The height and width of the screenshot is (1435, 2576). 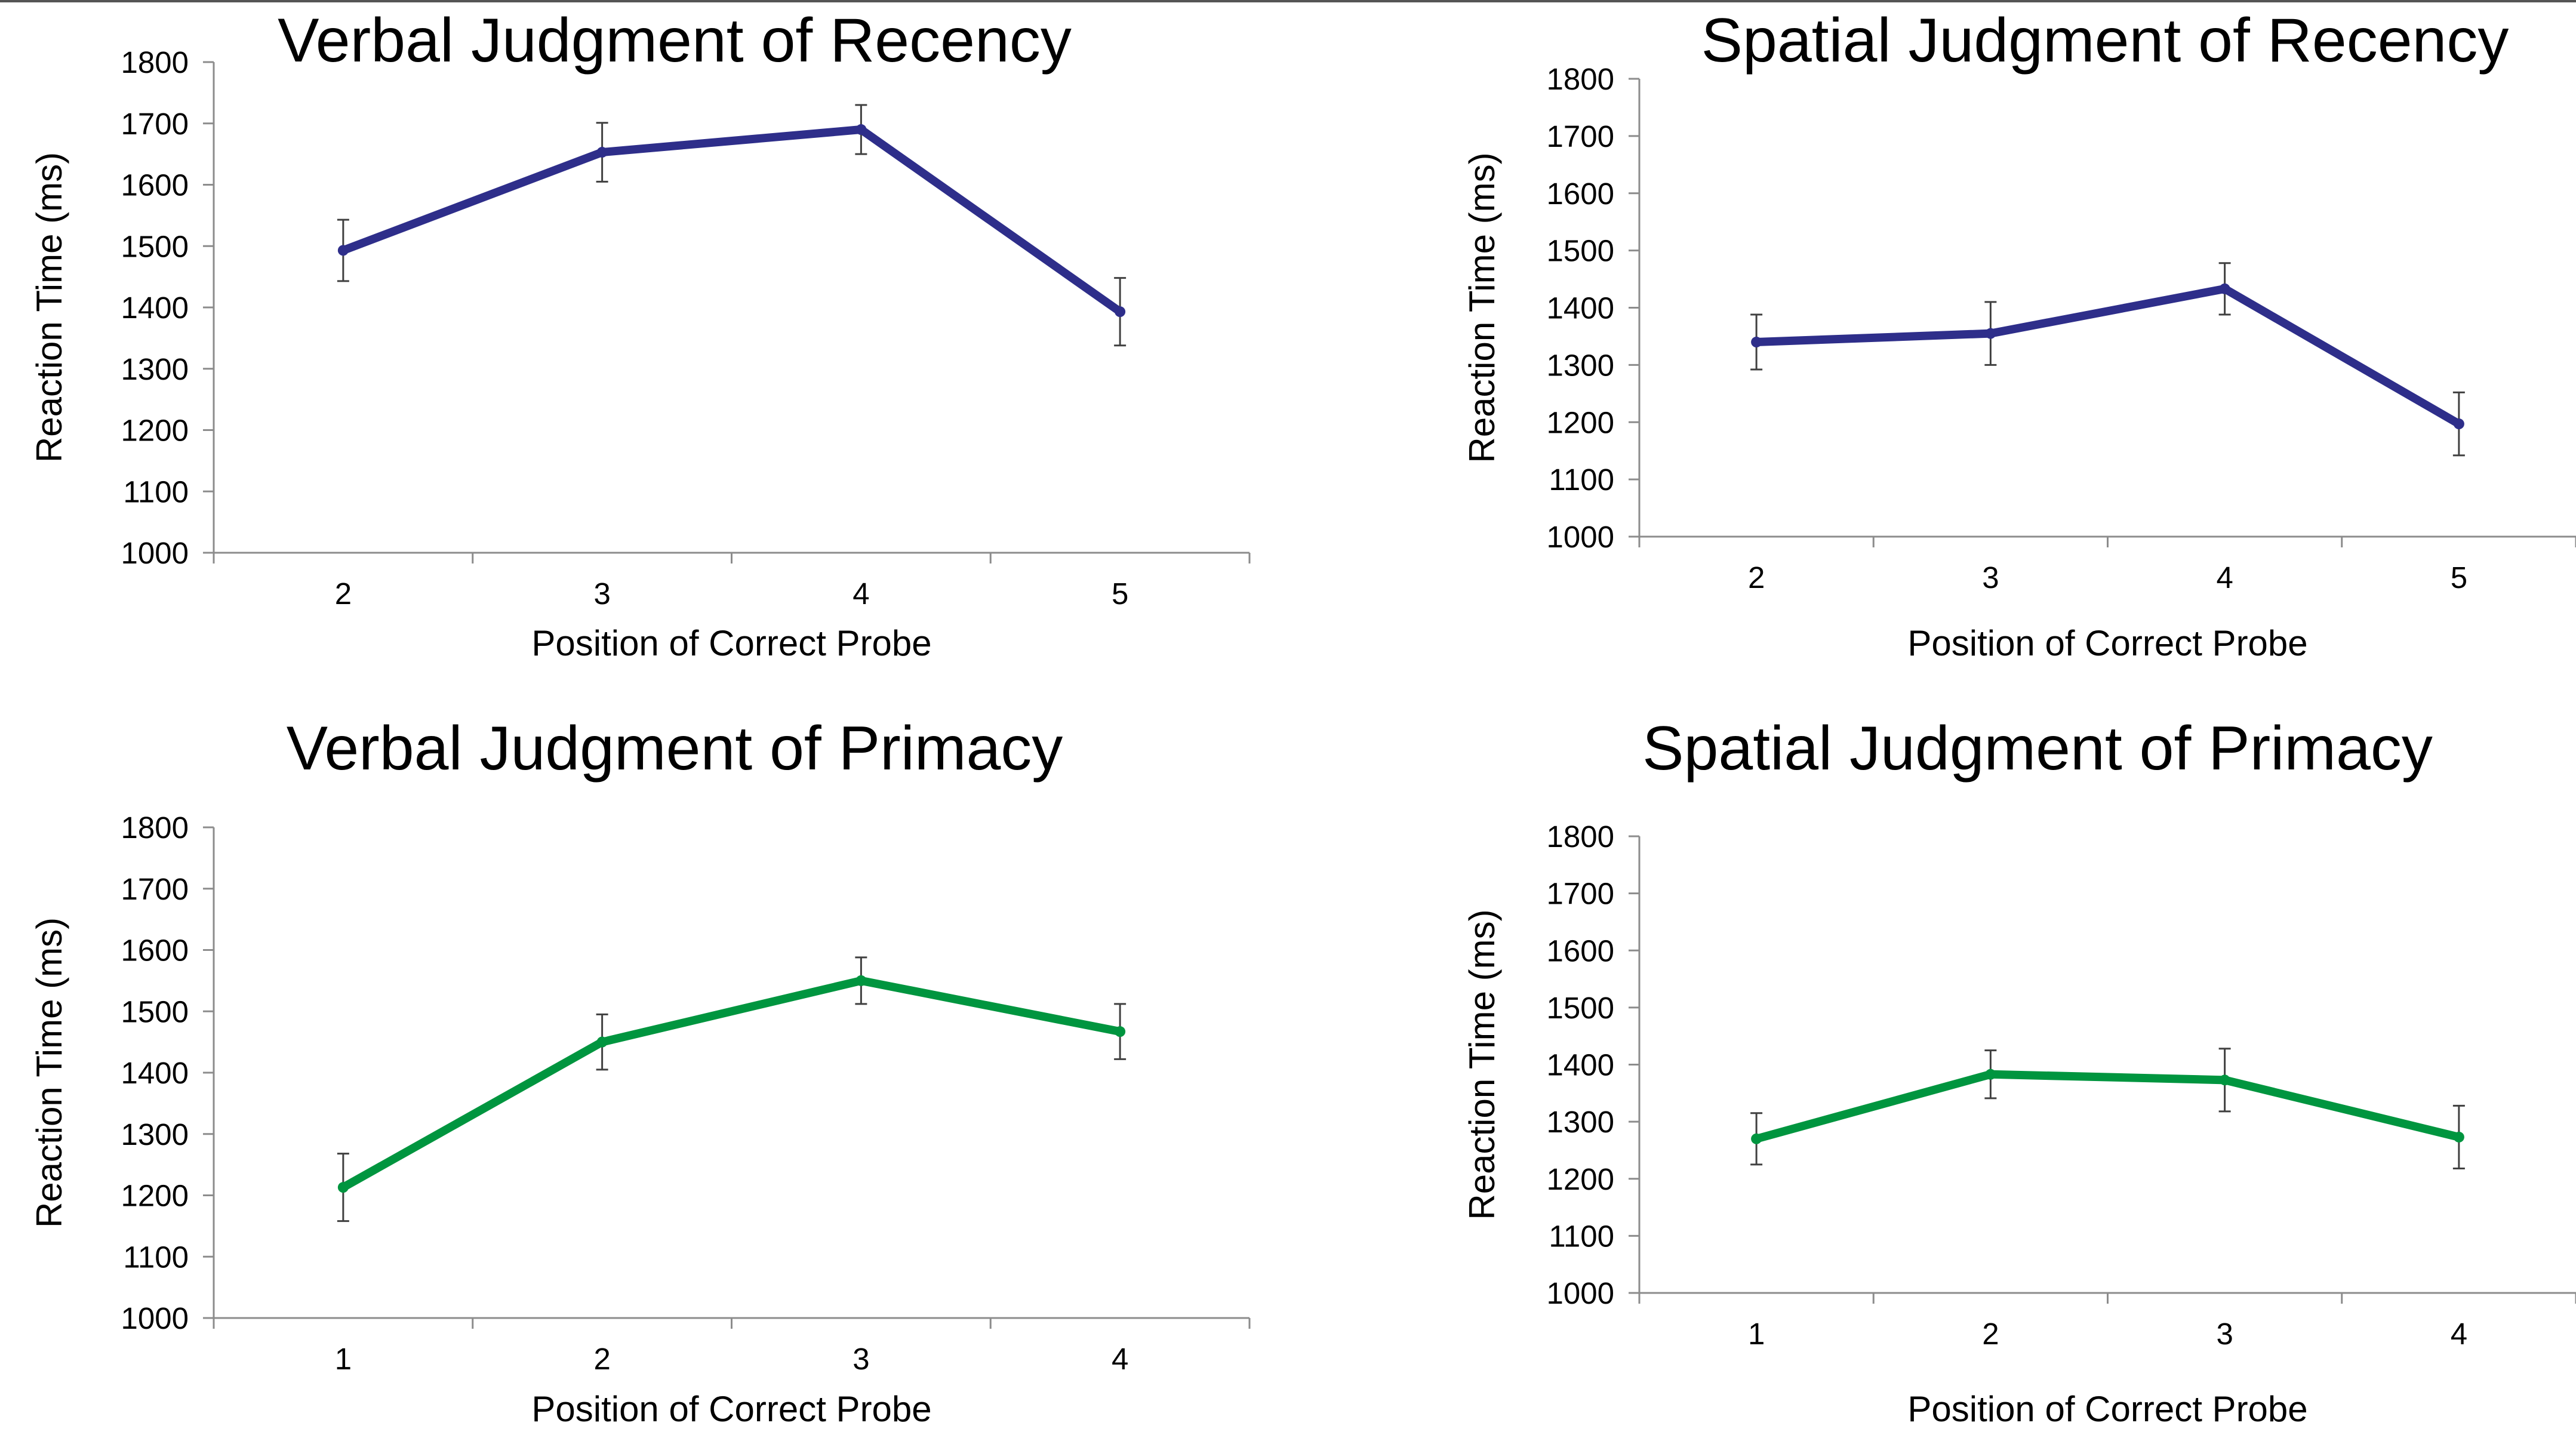 I want to click on chart-title: Spatial Judgment of Recency, so click(x=2105, y=41).